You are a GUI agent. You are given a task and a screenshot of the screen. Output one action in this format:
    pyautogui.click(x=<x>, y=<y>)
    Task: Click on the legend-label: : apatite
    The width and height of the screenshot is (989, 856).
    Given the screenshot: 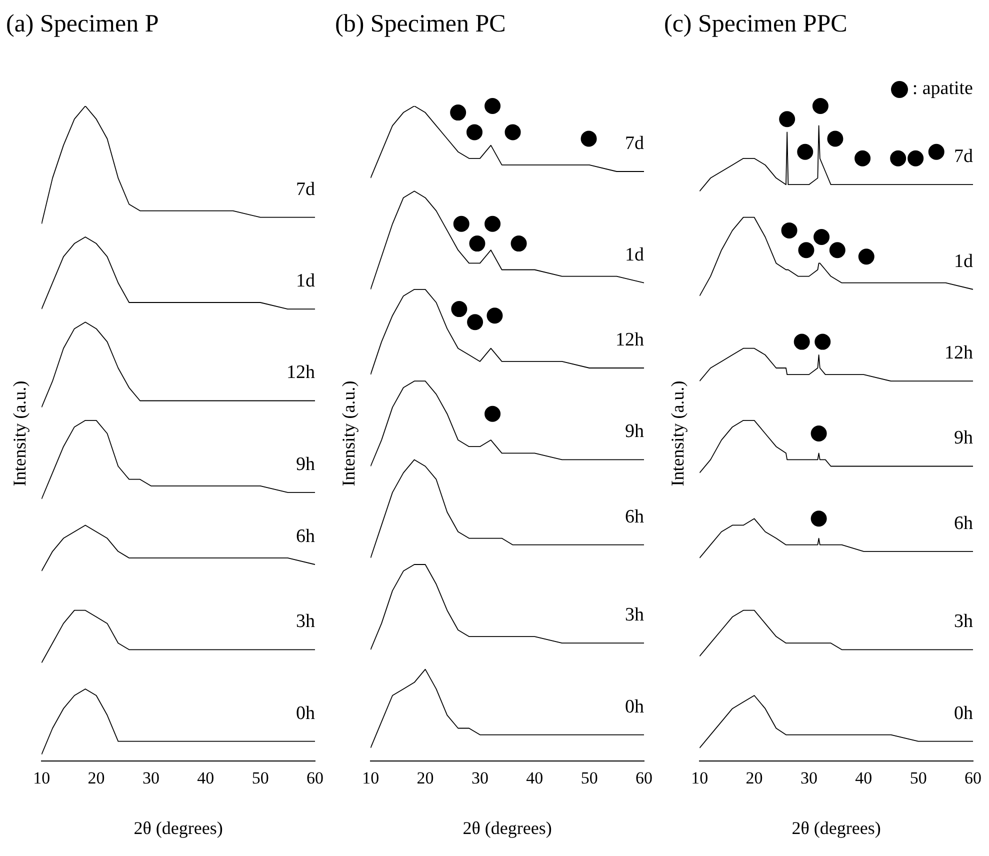 What is the action you would take?
    pyautogui.click(x=942, y=89)
    